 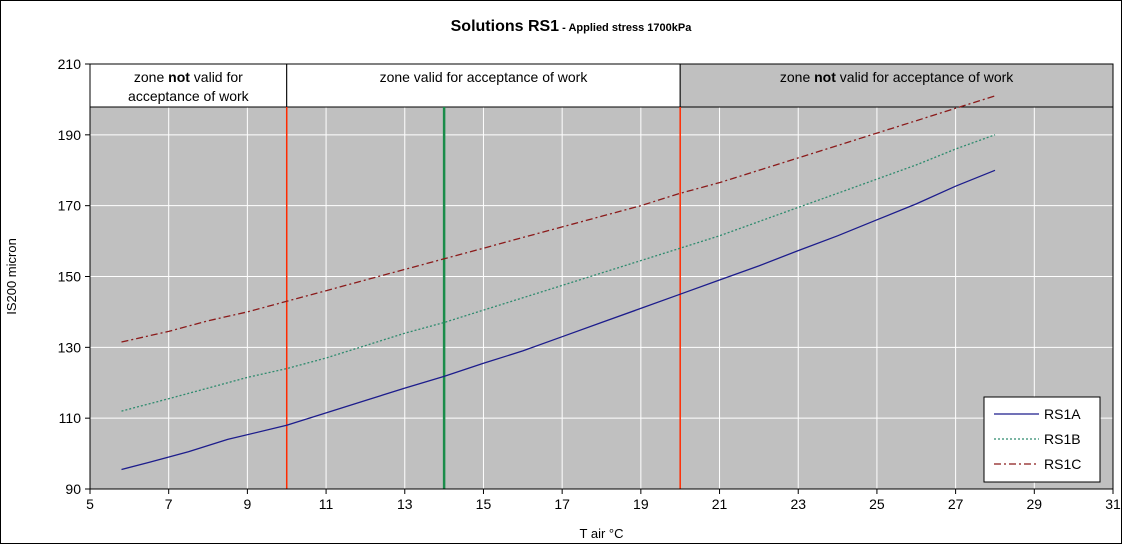 What do you see at coordinates (1062, 464) in the screenshot?
I see `legend-label: RS1C` at bounding box center [1062, 464].